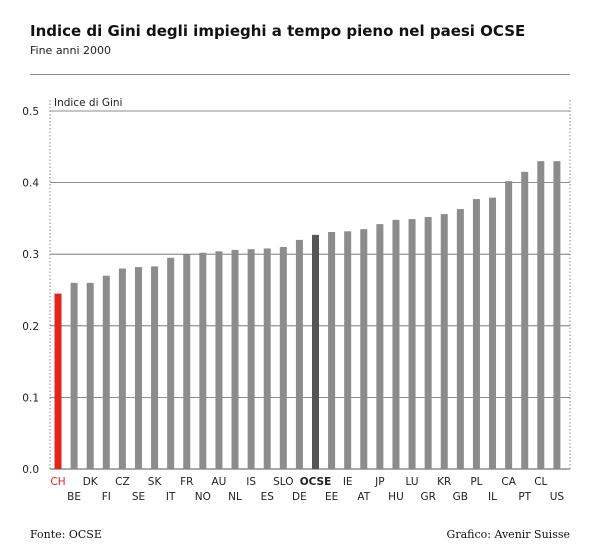  I want to click on bar-nl, so click(235, 359).